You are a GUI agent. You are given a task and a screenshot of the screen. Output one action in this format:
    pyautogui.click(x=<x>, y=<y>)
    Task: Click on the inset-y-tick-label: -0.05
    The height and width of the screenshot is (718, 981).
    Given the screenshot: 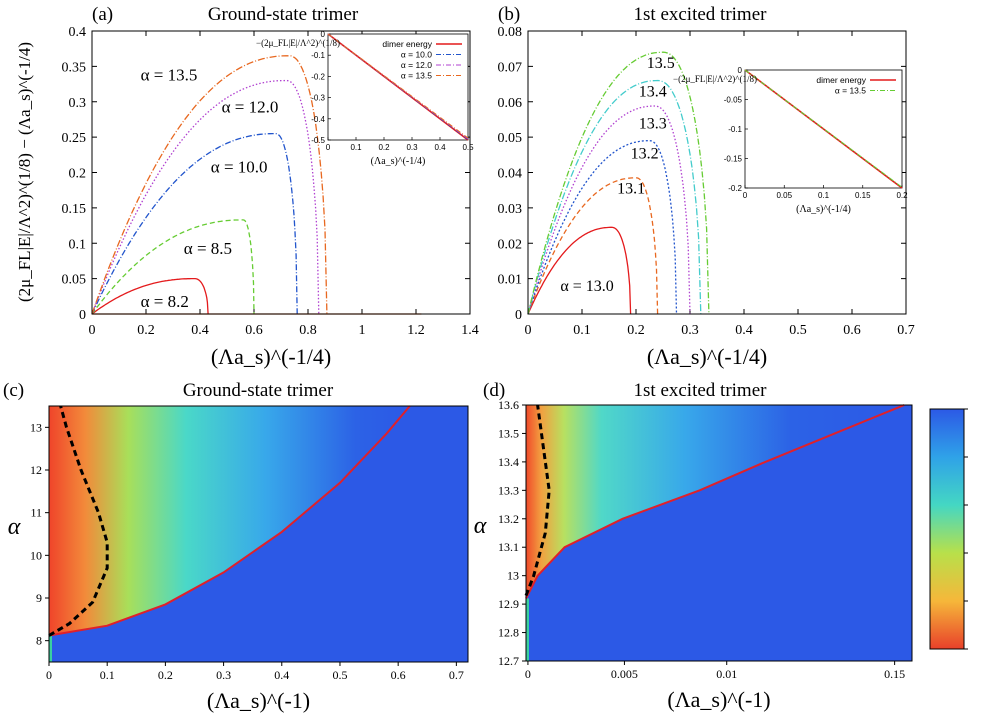 What is the action you would take?
    pyautogui.click(x=733, y=100)
    